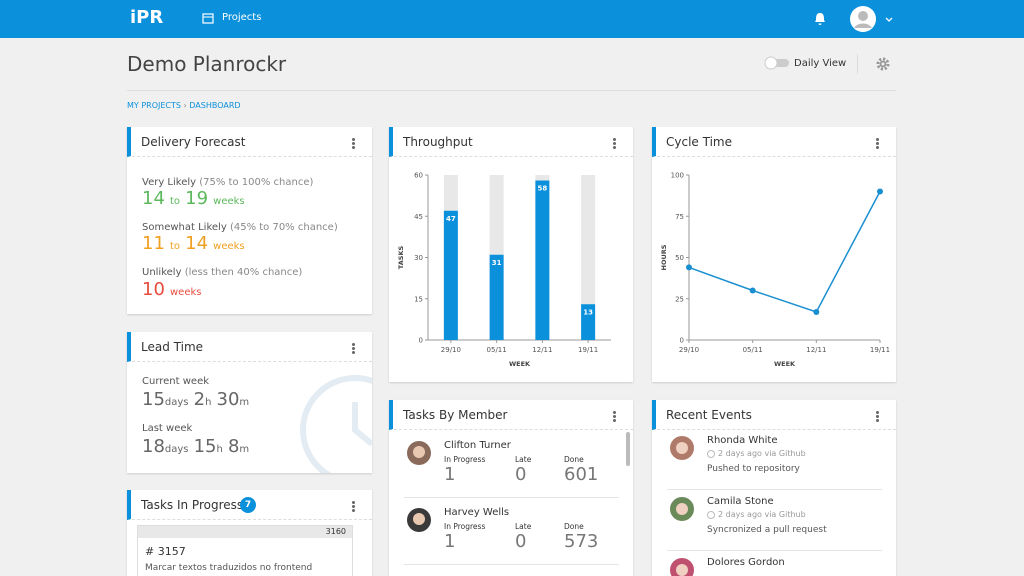 This screenshot has height=576, width=1024. I want to click on y-tick-label: 30, so click(418, 258).